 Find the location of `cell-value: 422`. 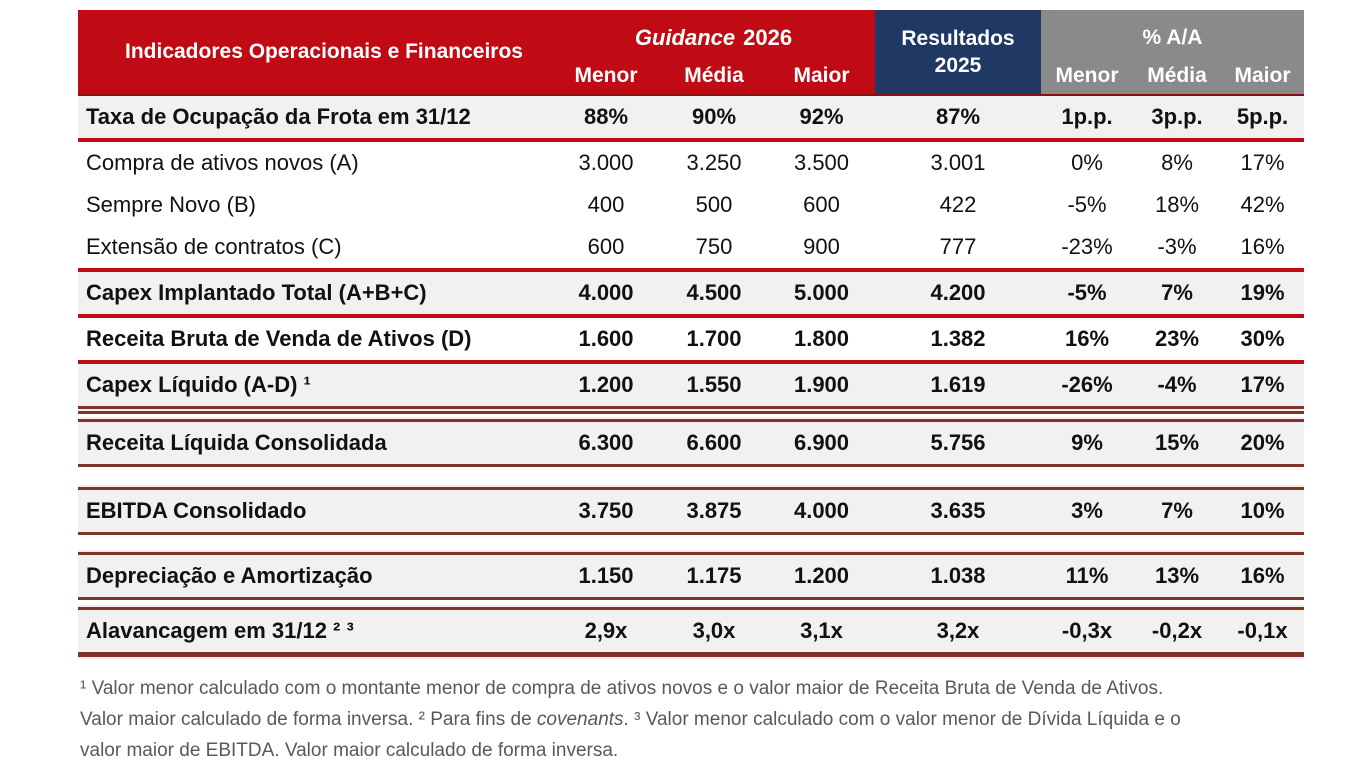

cell-value: 422 is located at coordinates (958, 204).